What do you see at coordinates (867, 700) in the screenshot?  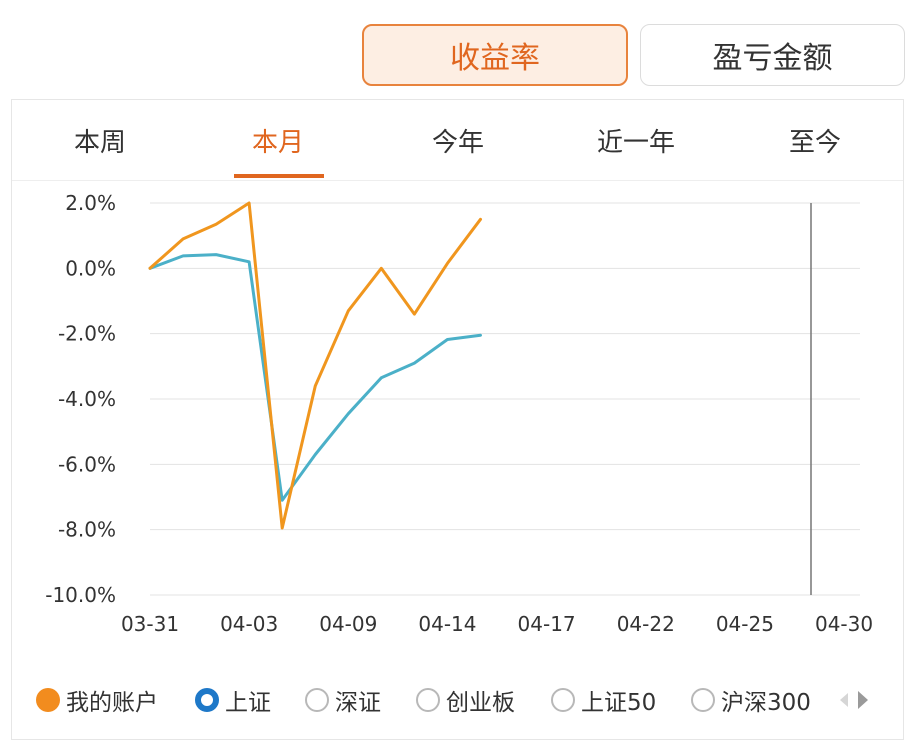 I see `legend-next-arrow-icon` at bounding box center [867, 700].